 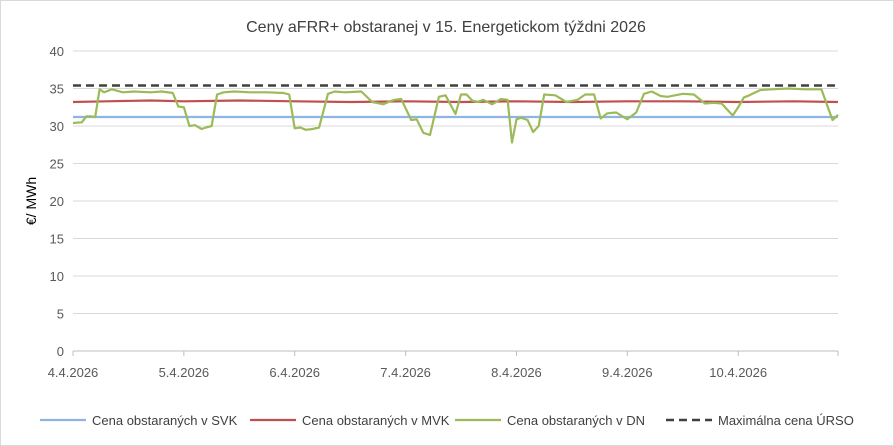 What do you see at coordinates (57, 276) in the screenshot?
I see `y-tick-label: 10` at bounding box center [57, 276].